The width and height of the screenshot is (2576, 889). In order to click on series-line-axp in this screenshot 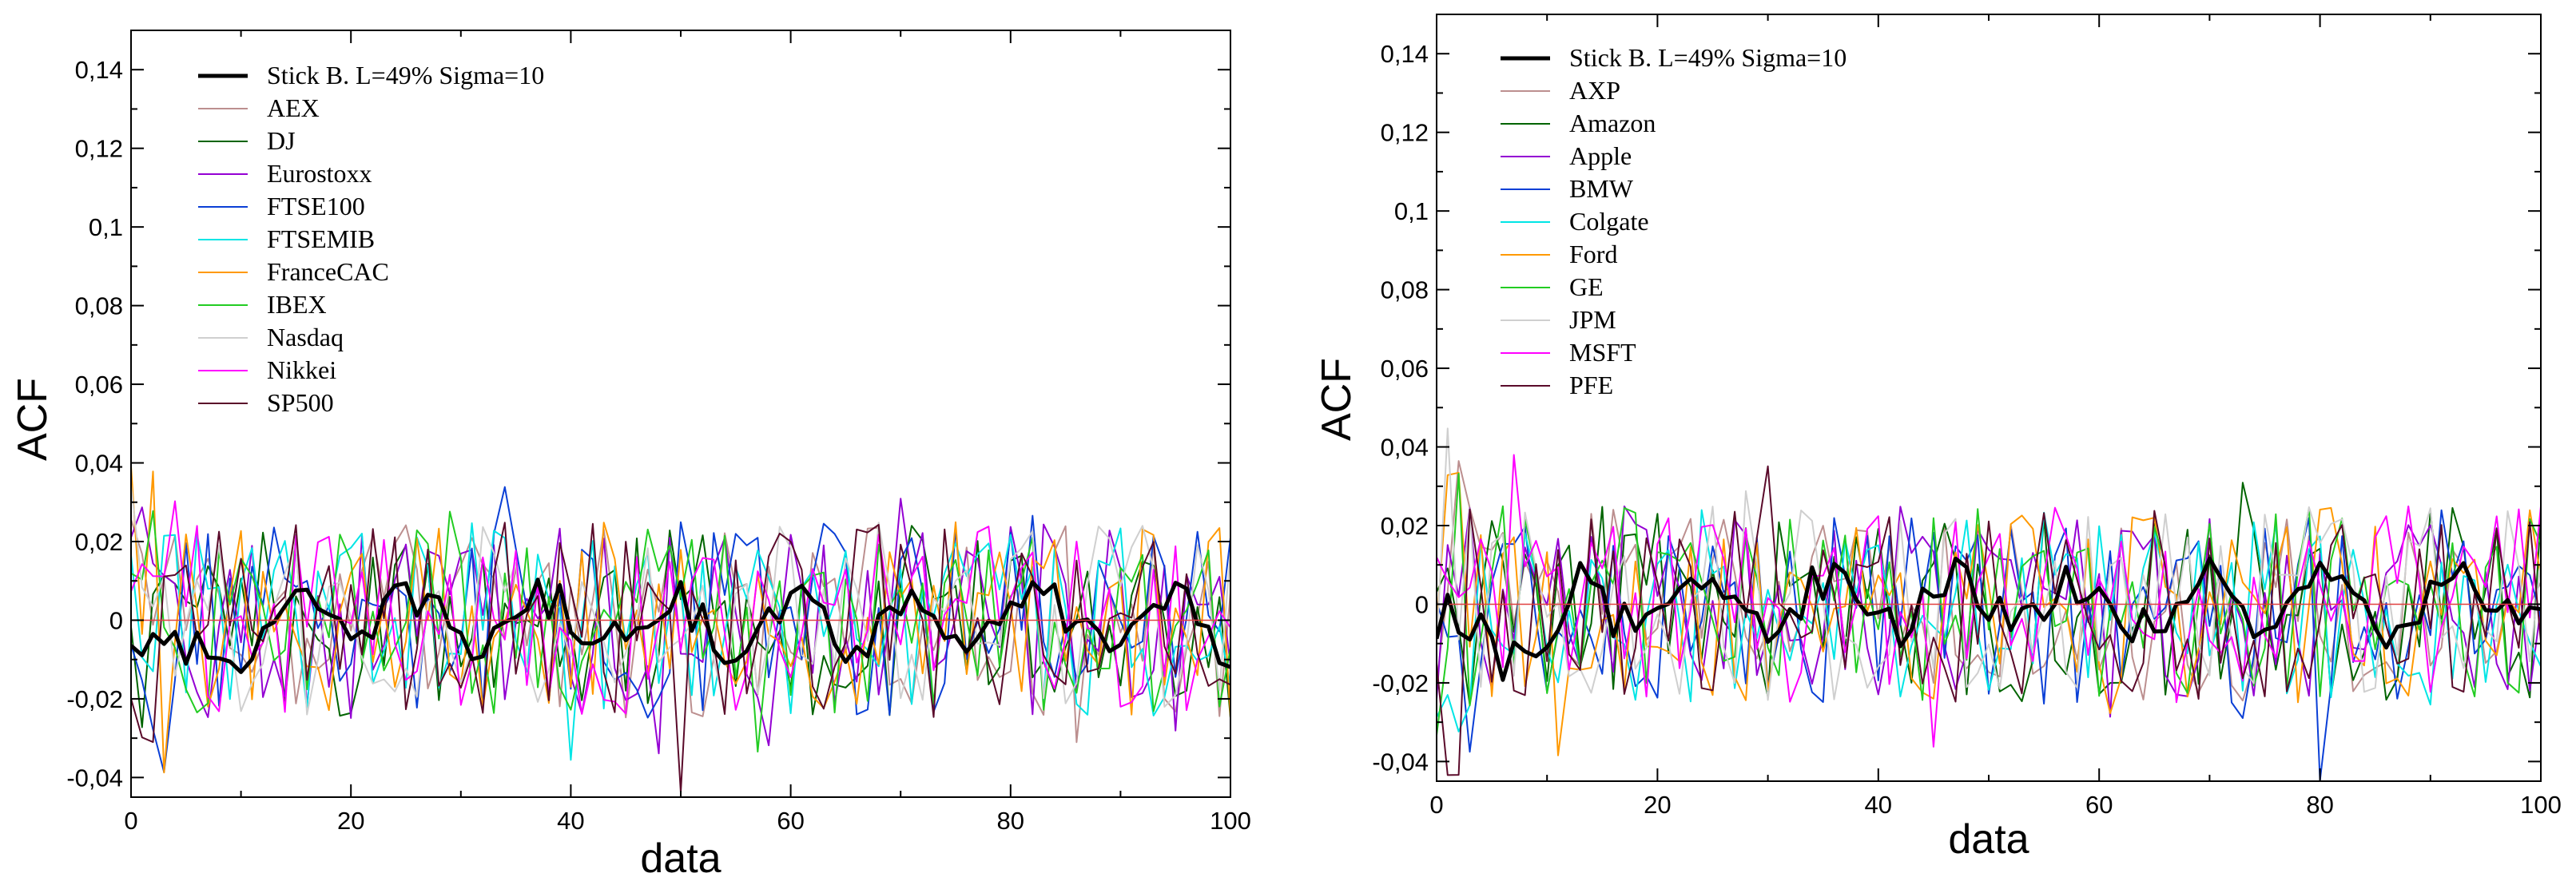, I will do `click(1989, 581)`.